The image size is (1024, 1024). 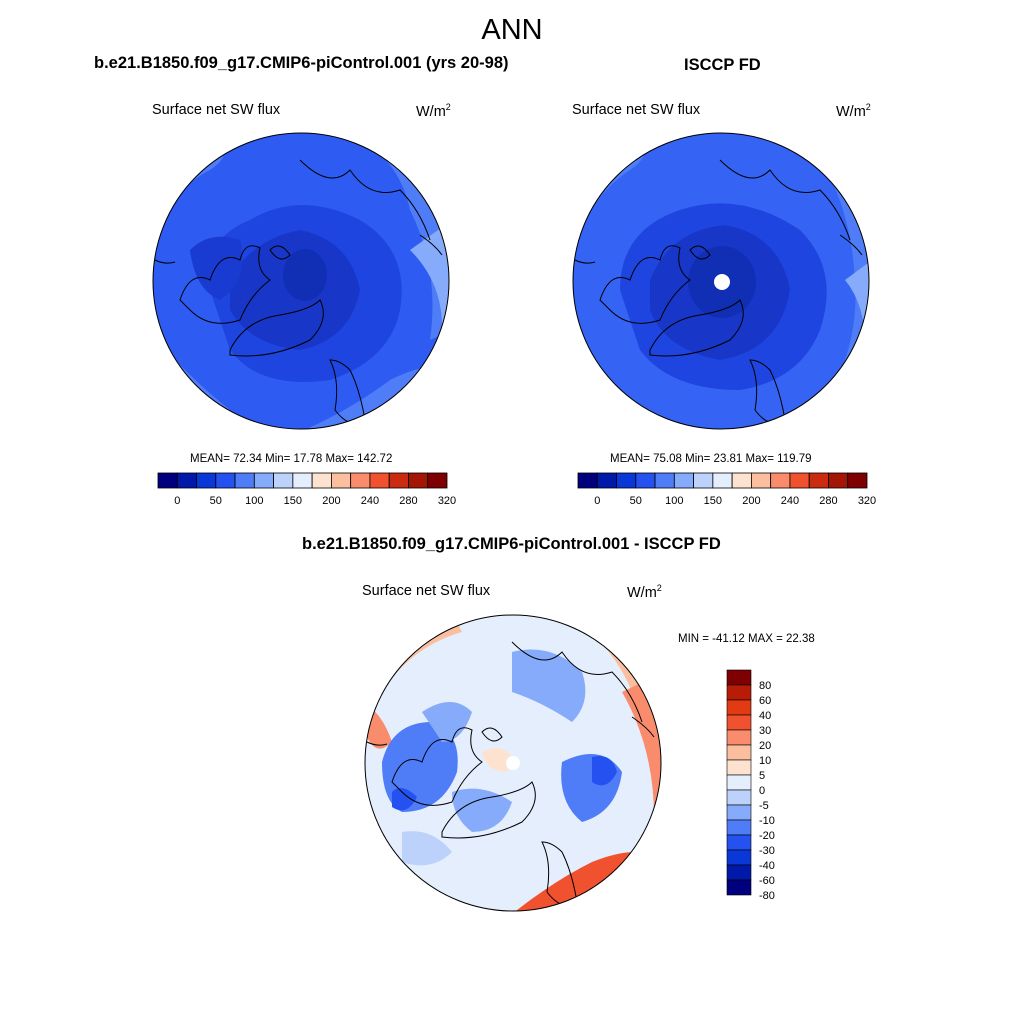 What do you see at coordinates (301, 281) in the screenshot?
I see `model-polar-map` at bounding box center [301, 281].